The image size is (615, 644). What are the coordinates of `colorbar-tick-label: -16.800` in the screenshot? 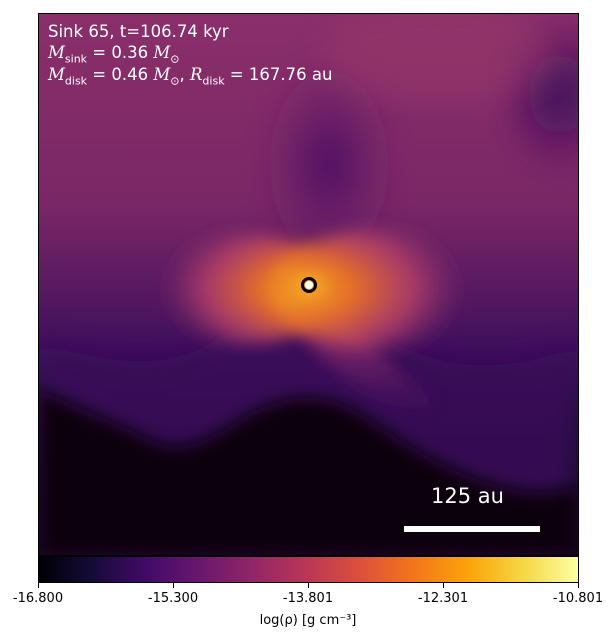 It's located at (38, 598).